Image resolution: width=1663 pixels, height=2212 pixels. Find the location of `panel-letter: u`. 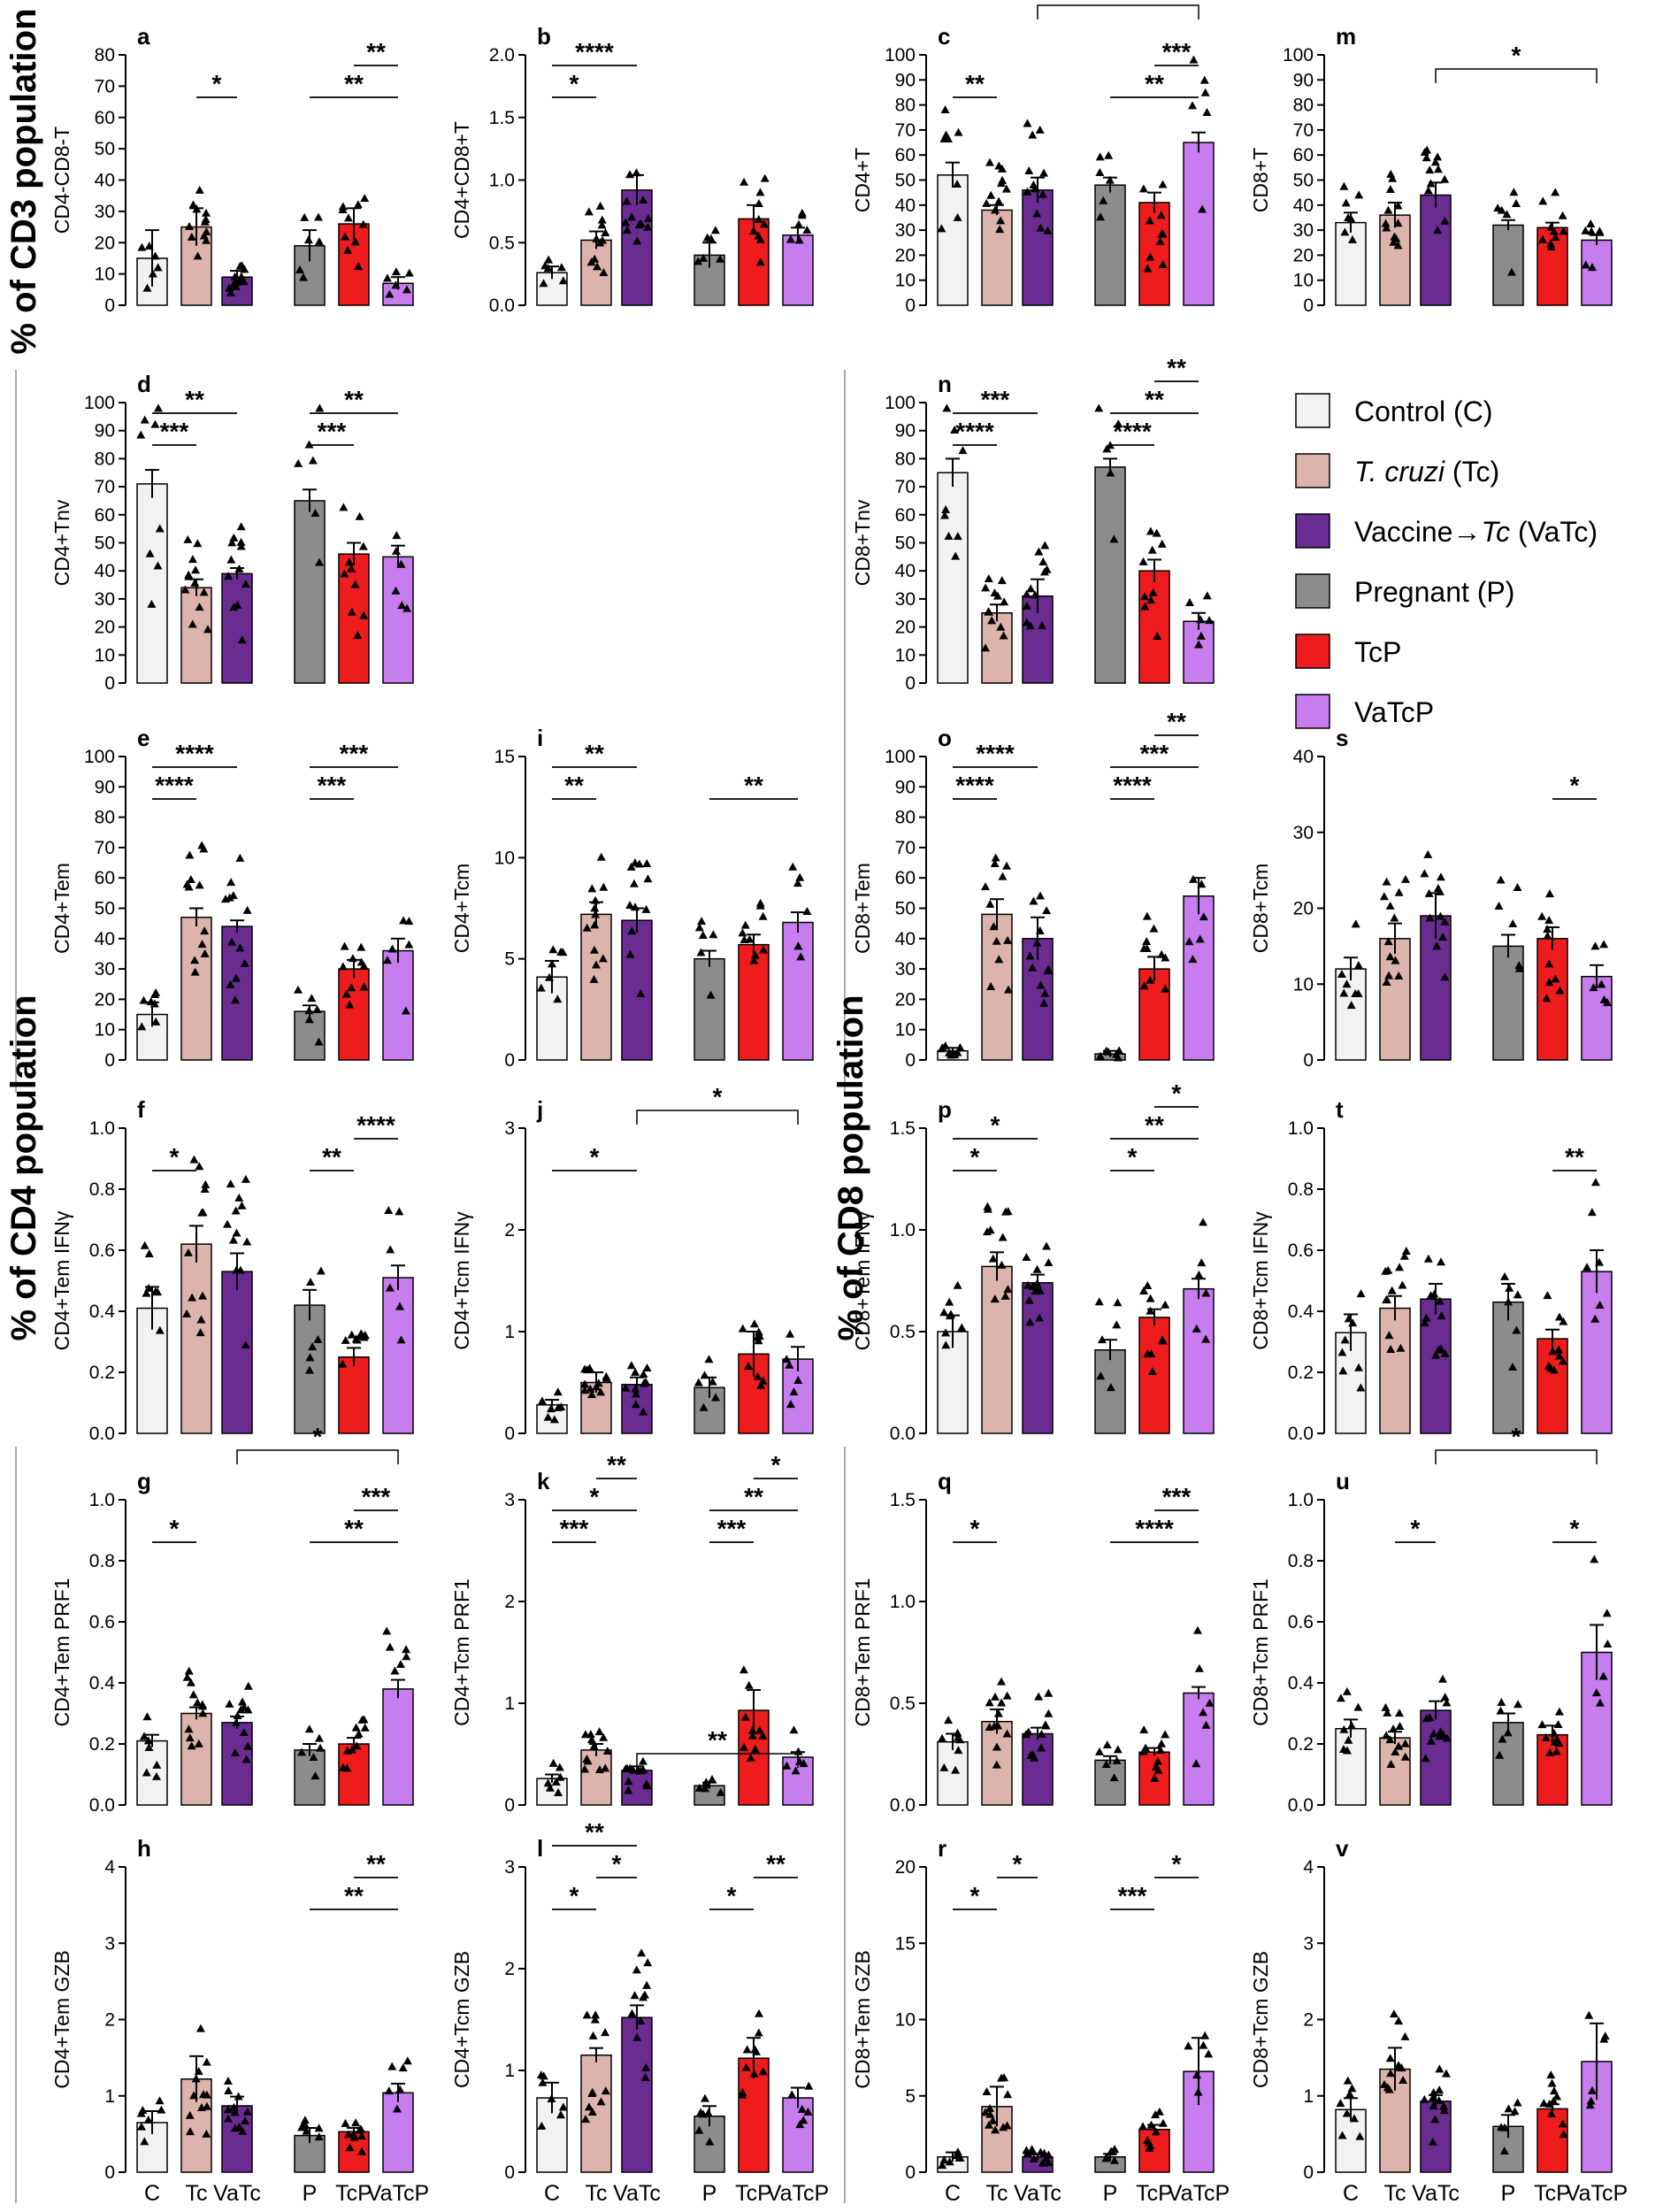

panel-letter: u is located at coordinates (1343, 1481).